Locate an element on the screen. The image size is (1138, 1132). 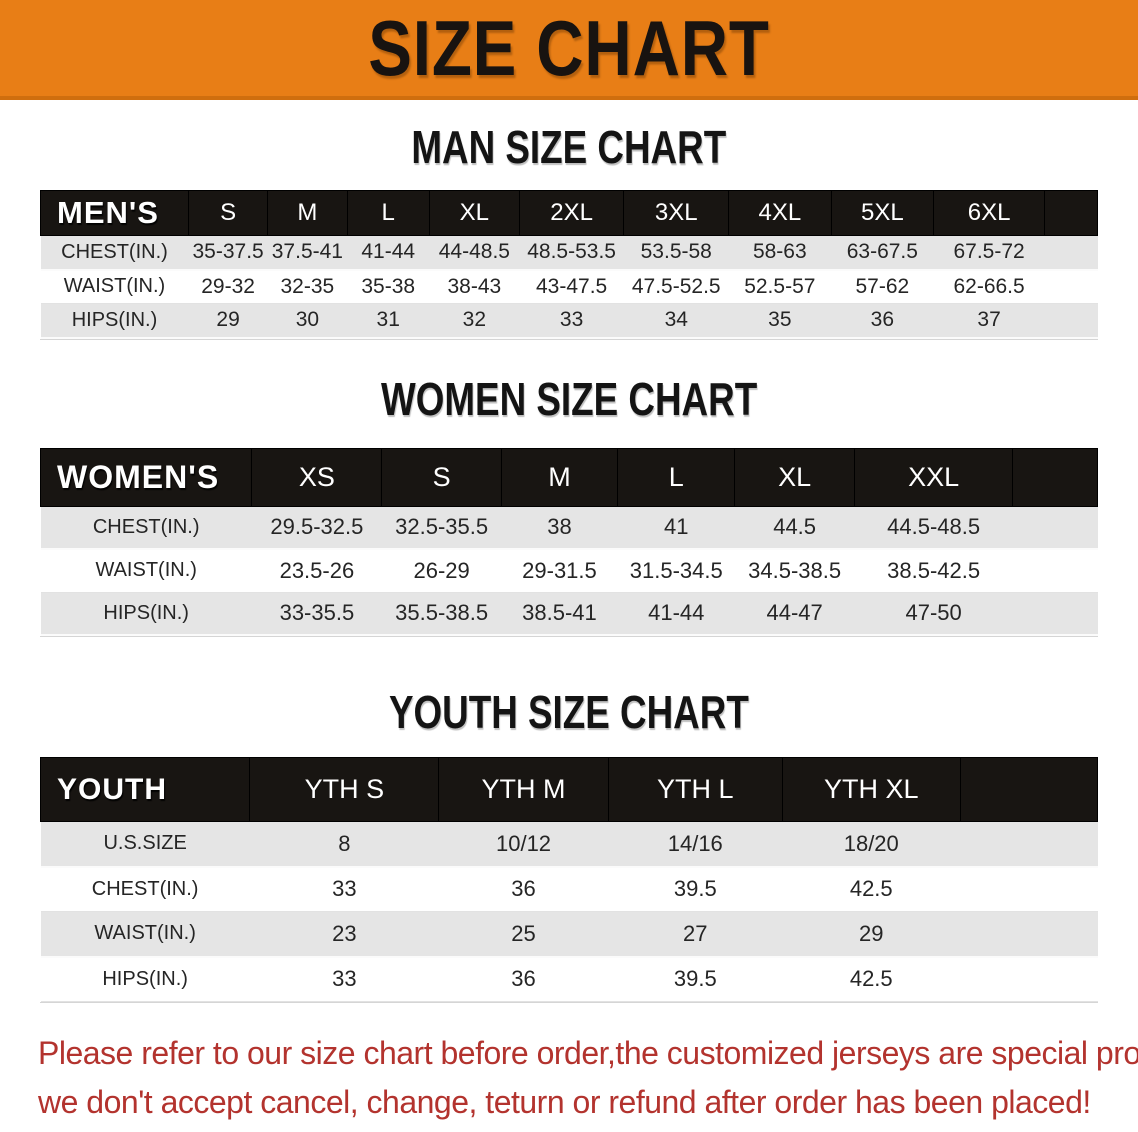
measurement-cell: 35 is located at coordinates (780, 321).